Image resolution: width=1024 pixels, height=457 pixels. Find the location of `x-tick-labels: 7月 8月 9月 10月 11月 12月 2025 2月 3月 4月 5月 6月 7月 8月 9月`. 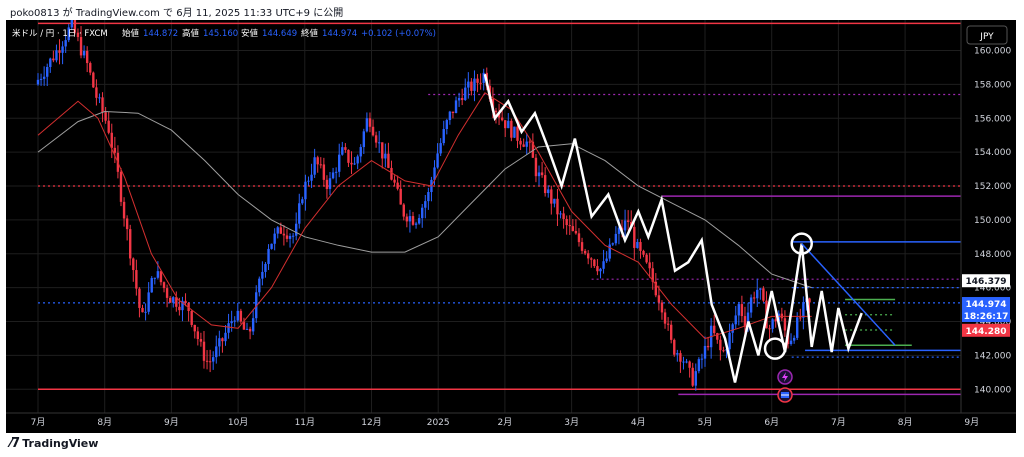

x-tick-labels: 7月 8月 9月 10月 11月 12月 2025 2月 3月 4月 5月 6月 7月 8月 9月 is located at coordinates (505, 422).